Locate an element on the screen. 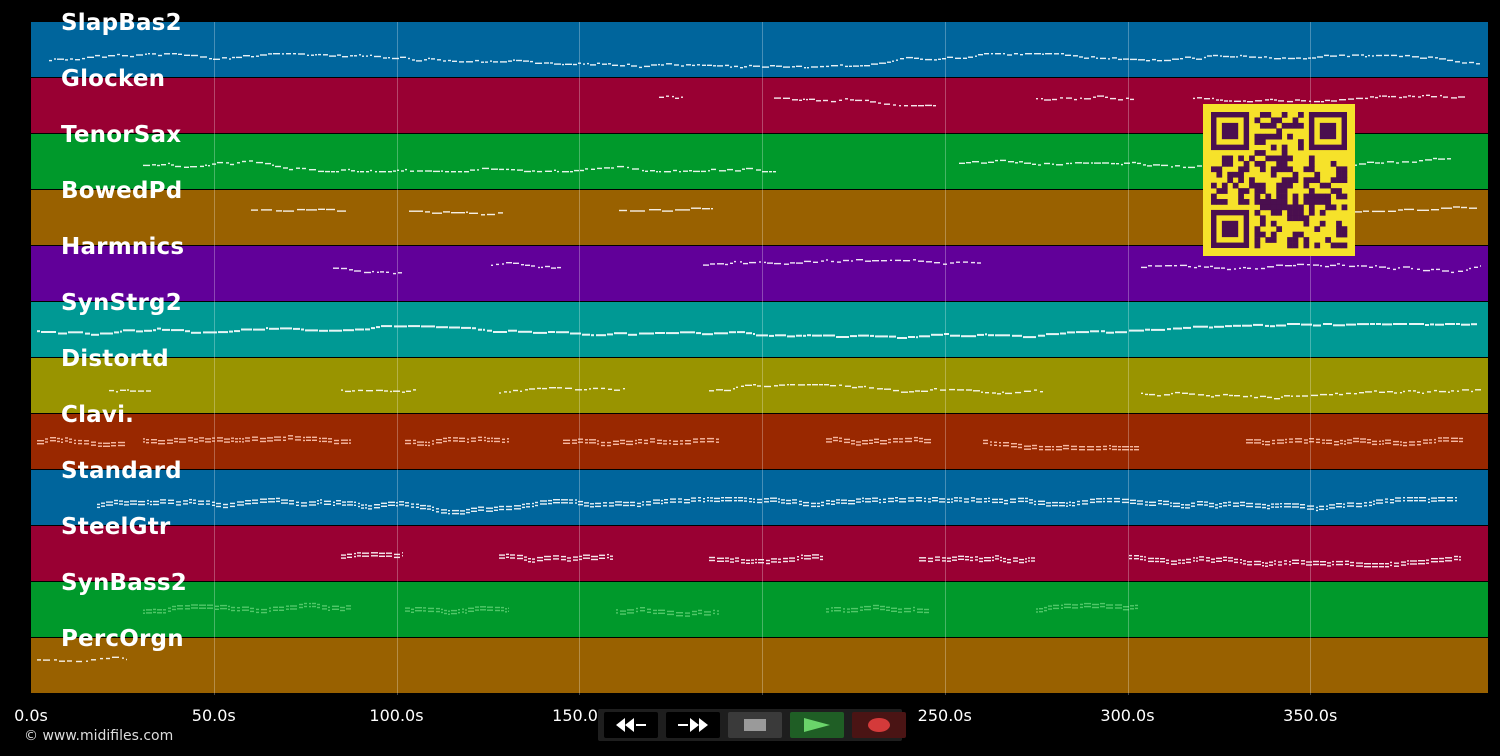  play-button is located at coordinates (817, 725).